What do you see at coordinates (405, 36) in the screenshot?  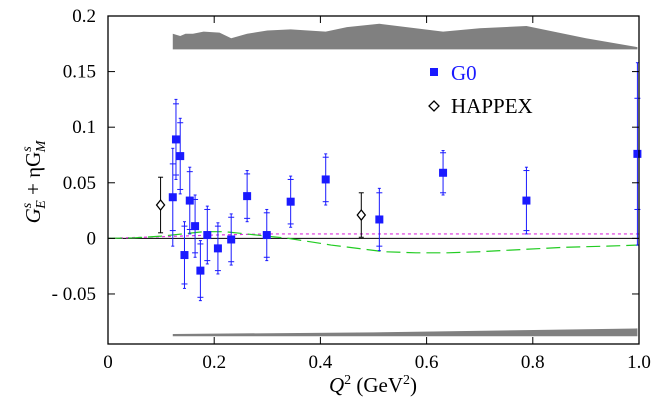 I see `systematic-band-upper` at bounding box center [405, 36].